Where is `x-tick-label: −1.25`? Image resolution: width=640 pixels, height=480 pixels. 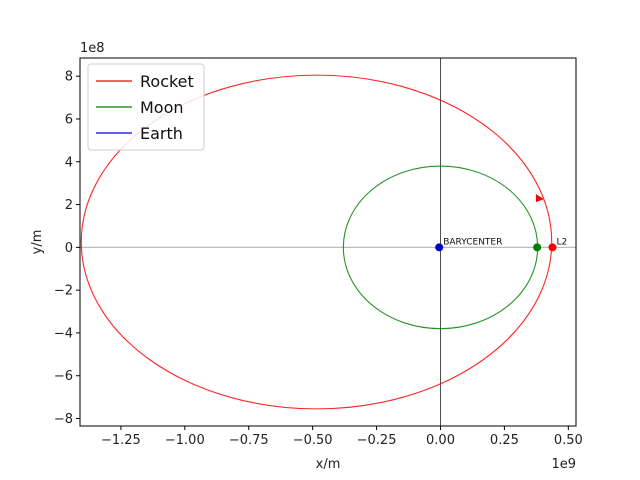
x-tick-label: −1.25 is located at coordinates (121, 440).